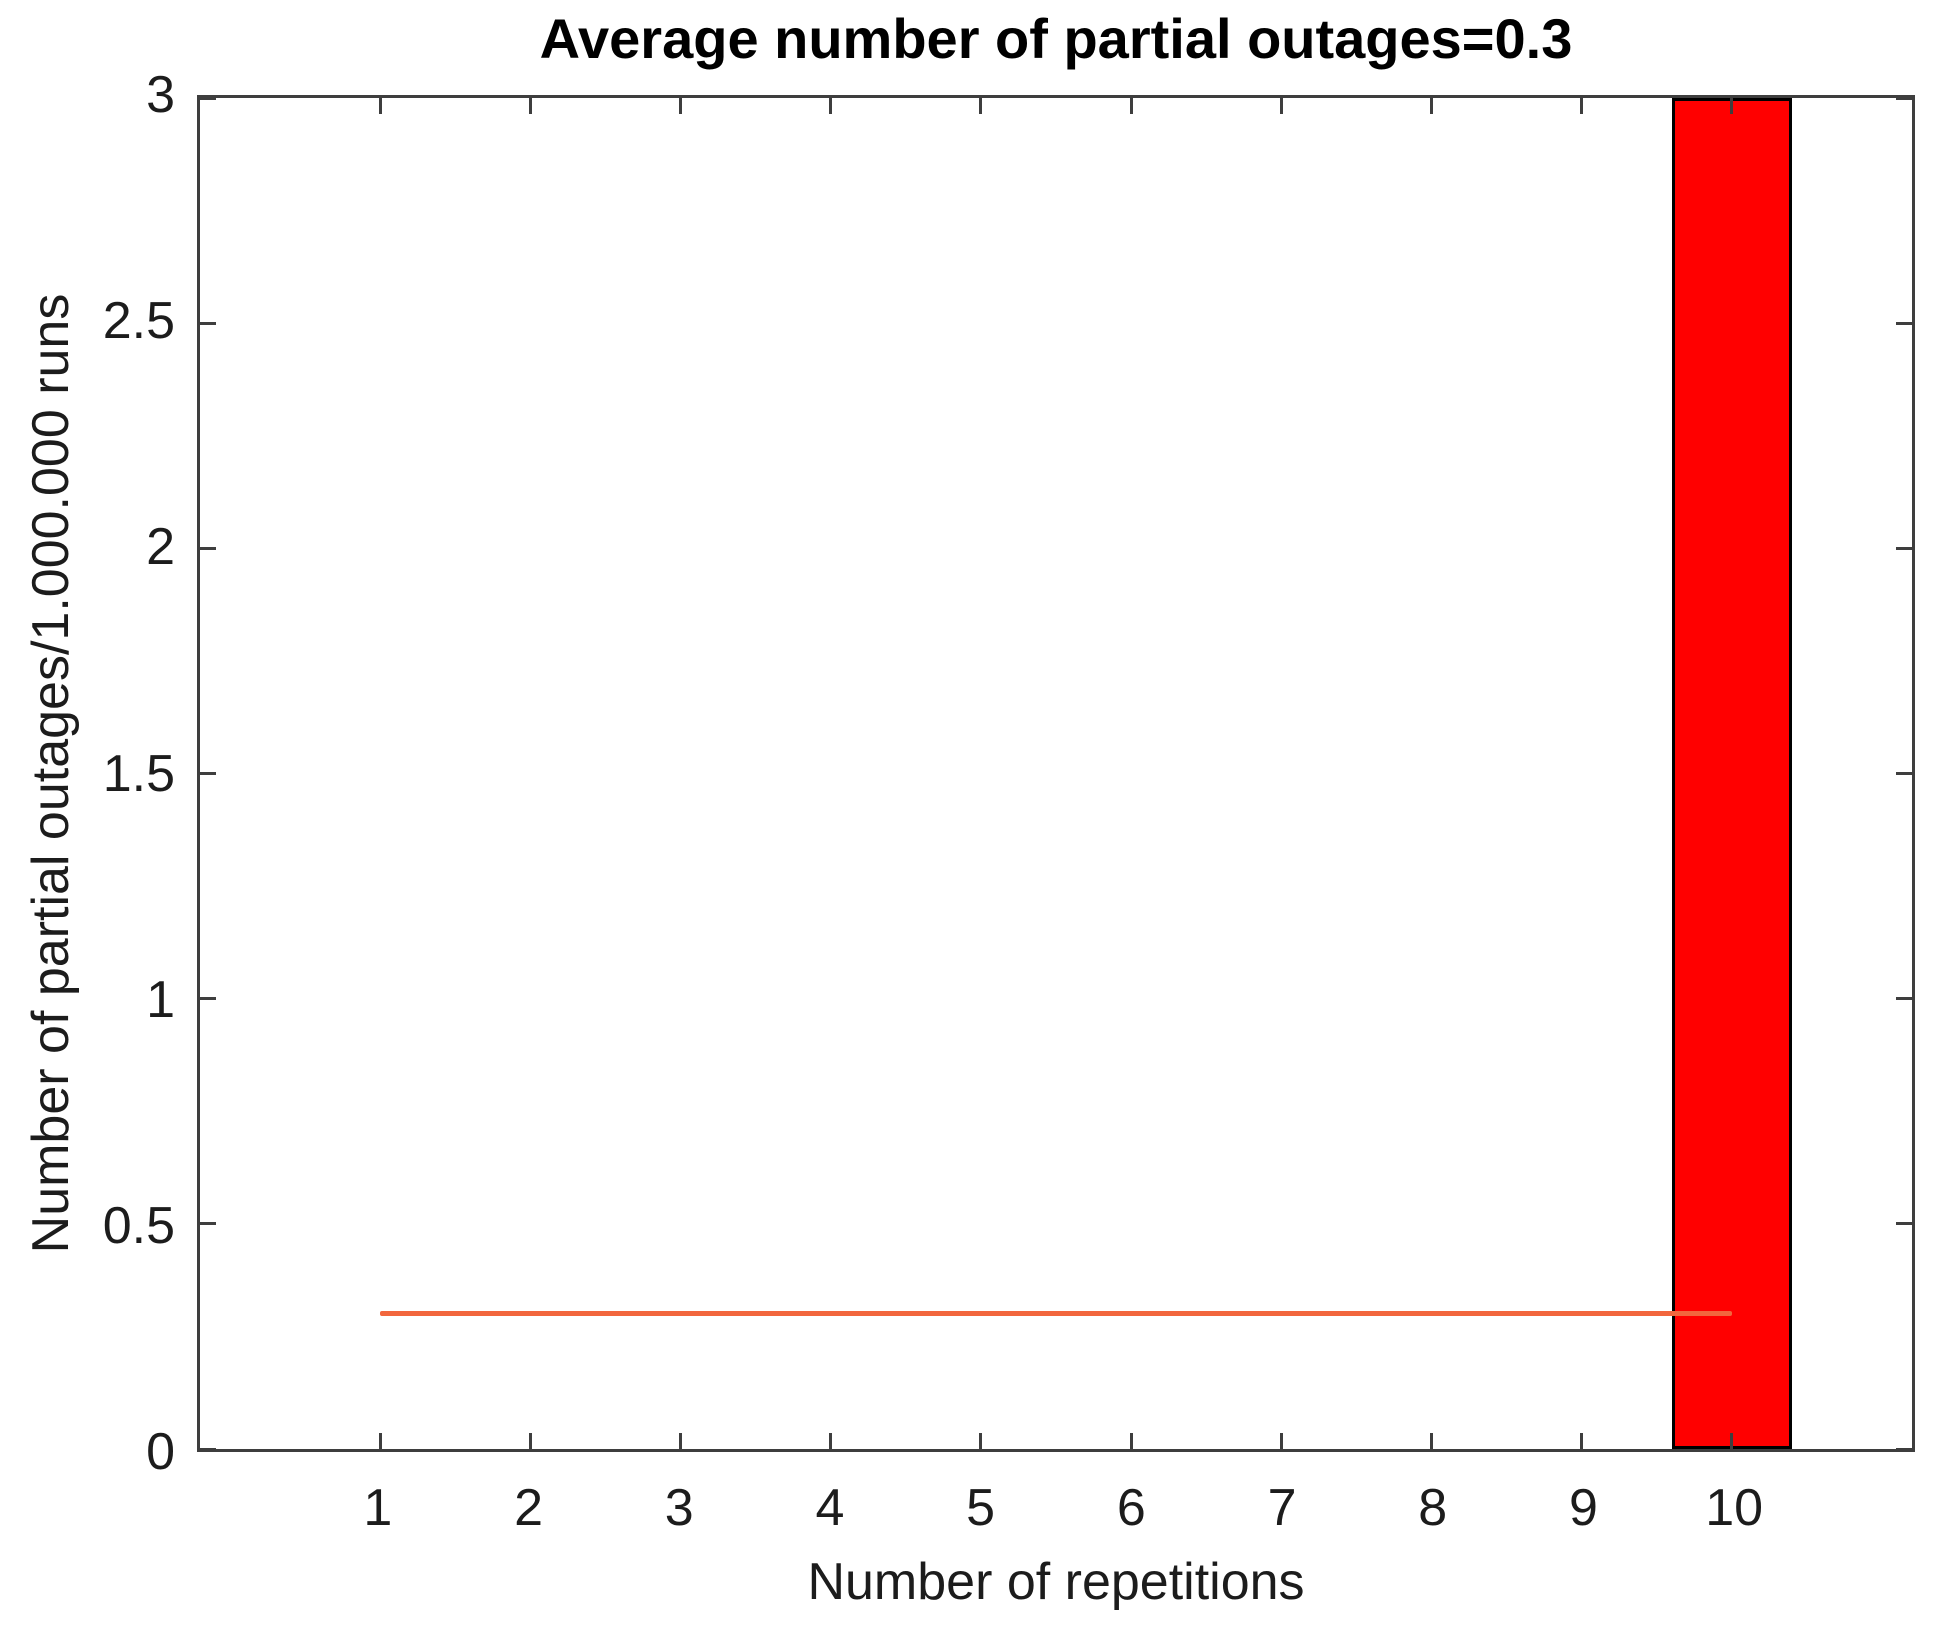 The height and width of the screenshot is (1645, 1942). Describe the element at coordinates (1056, 1582) in the screenshot. I see `x-axis-label: Number of repetitions` at that location.